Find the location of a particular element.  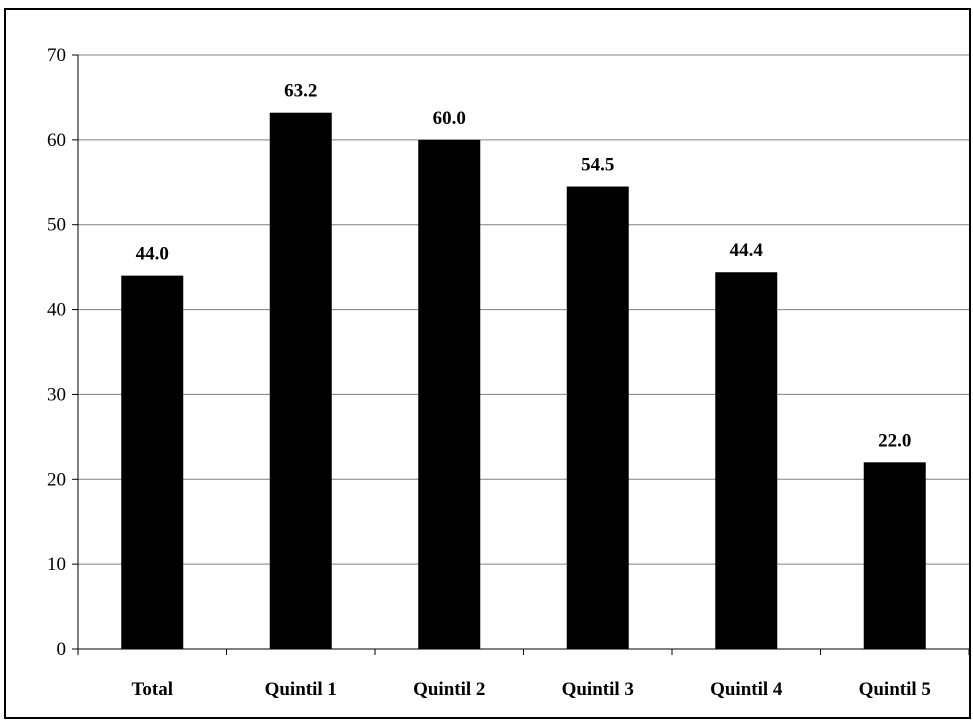

x-tick-label: Total is located at coordinates (152, 689).